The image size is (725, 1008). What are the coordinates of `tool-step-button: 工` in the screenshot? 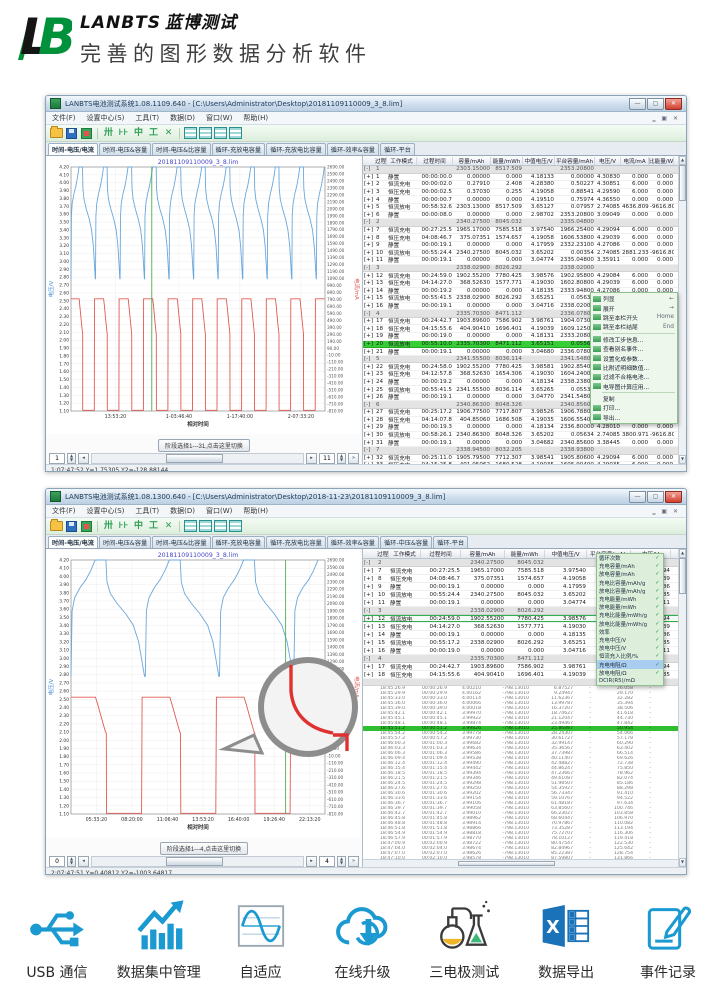 It's located at (153, 133).